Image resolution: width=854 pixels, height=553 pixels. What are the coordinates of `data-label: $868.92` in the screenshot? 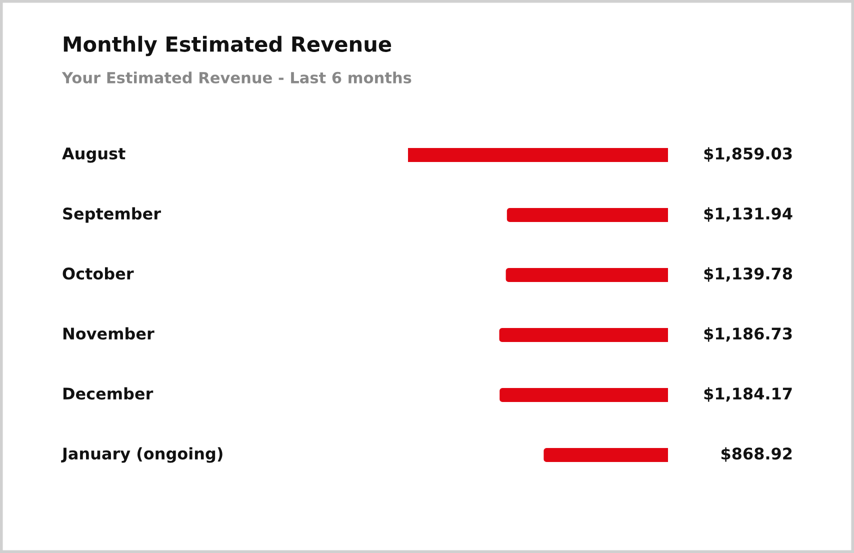 It's located at (757, 454).